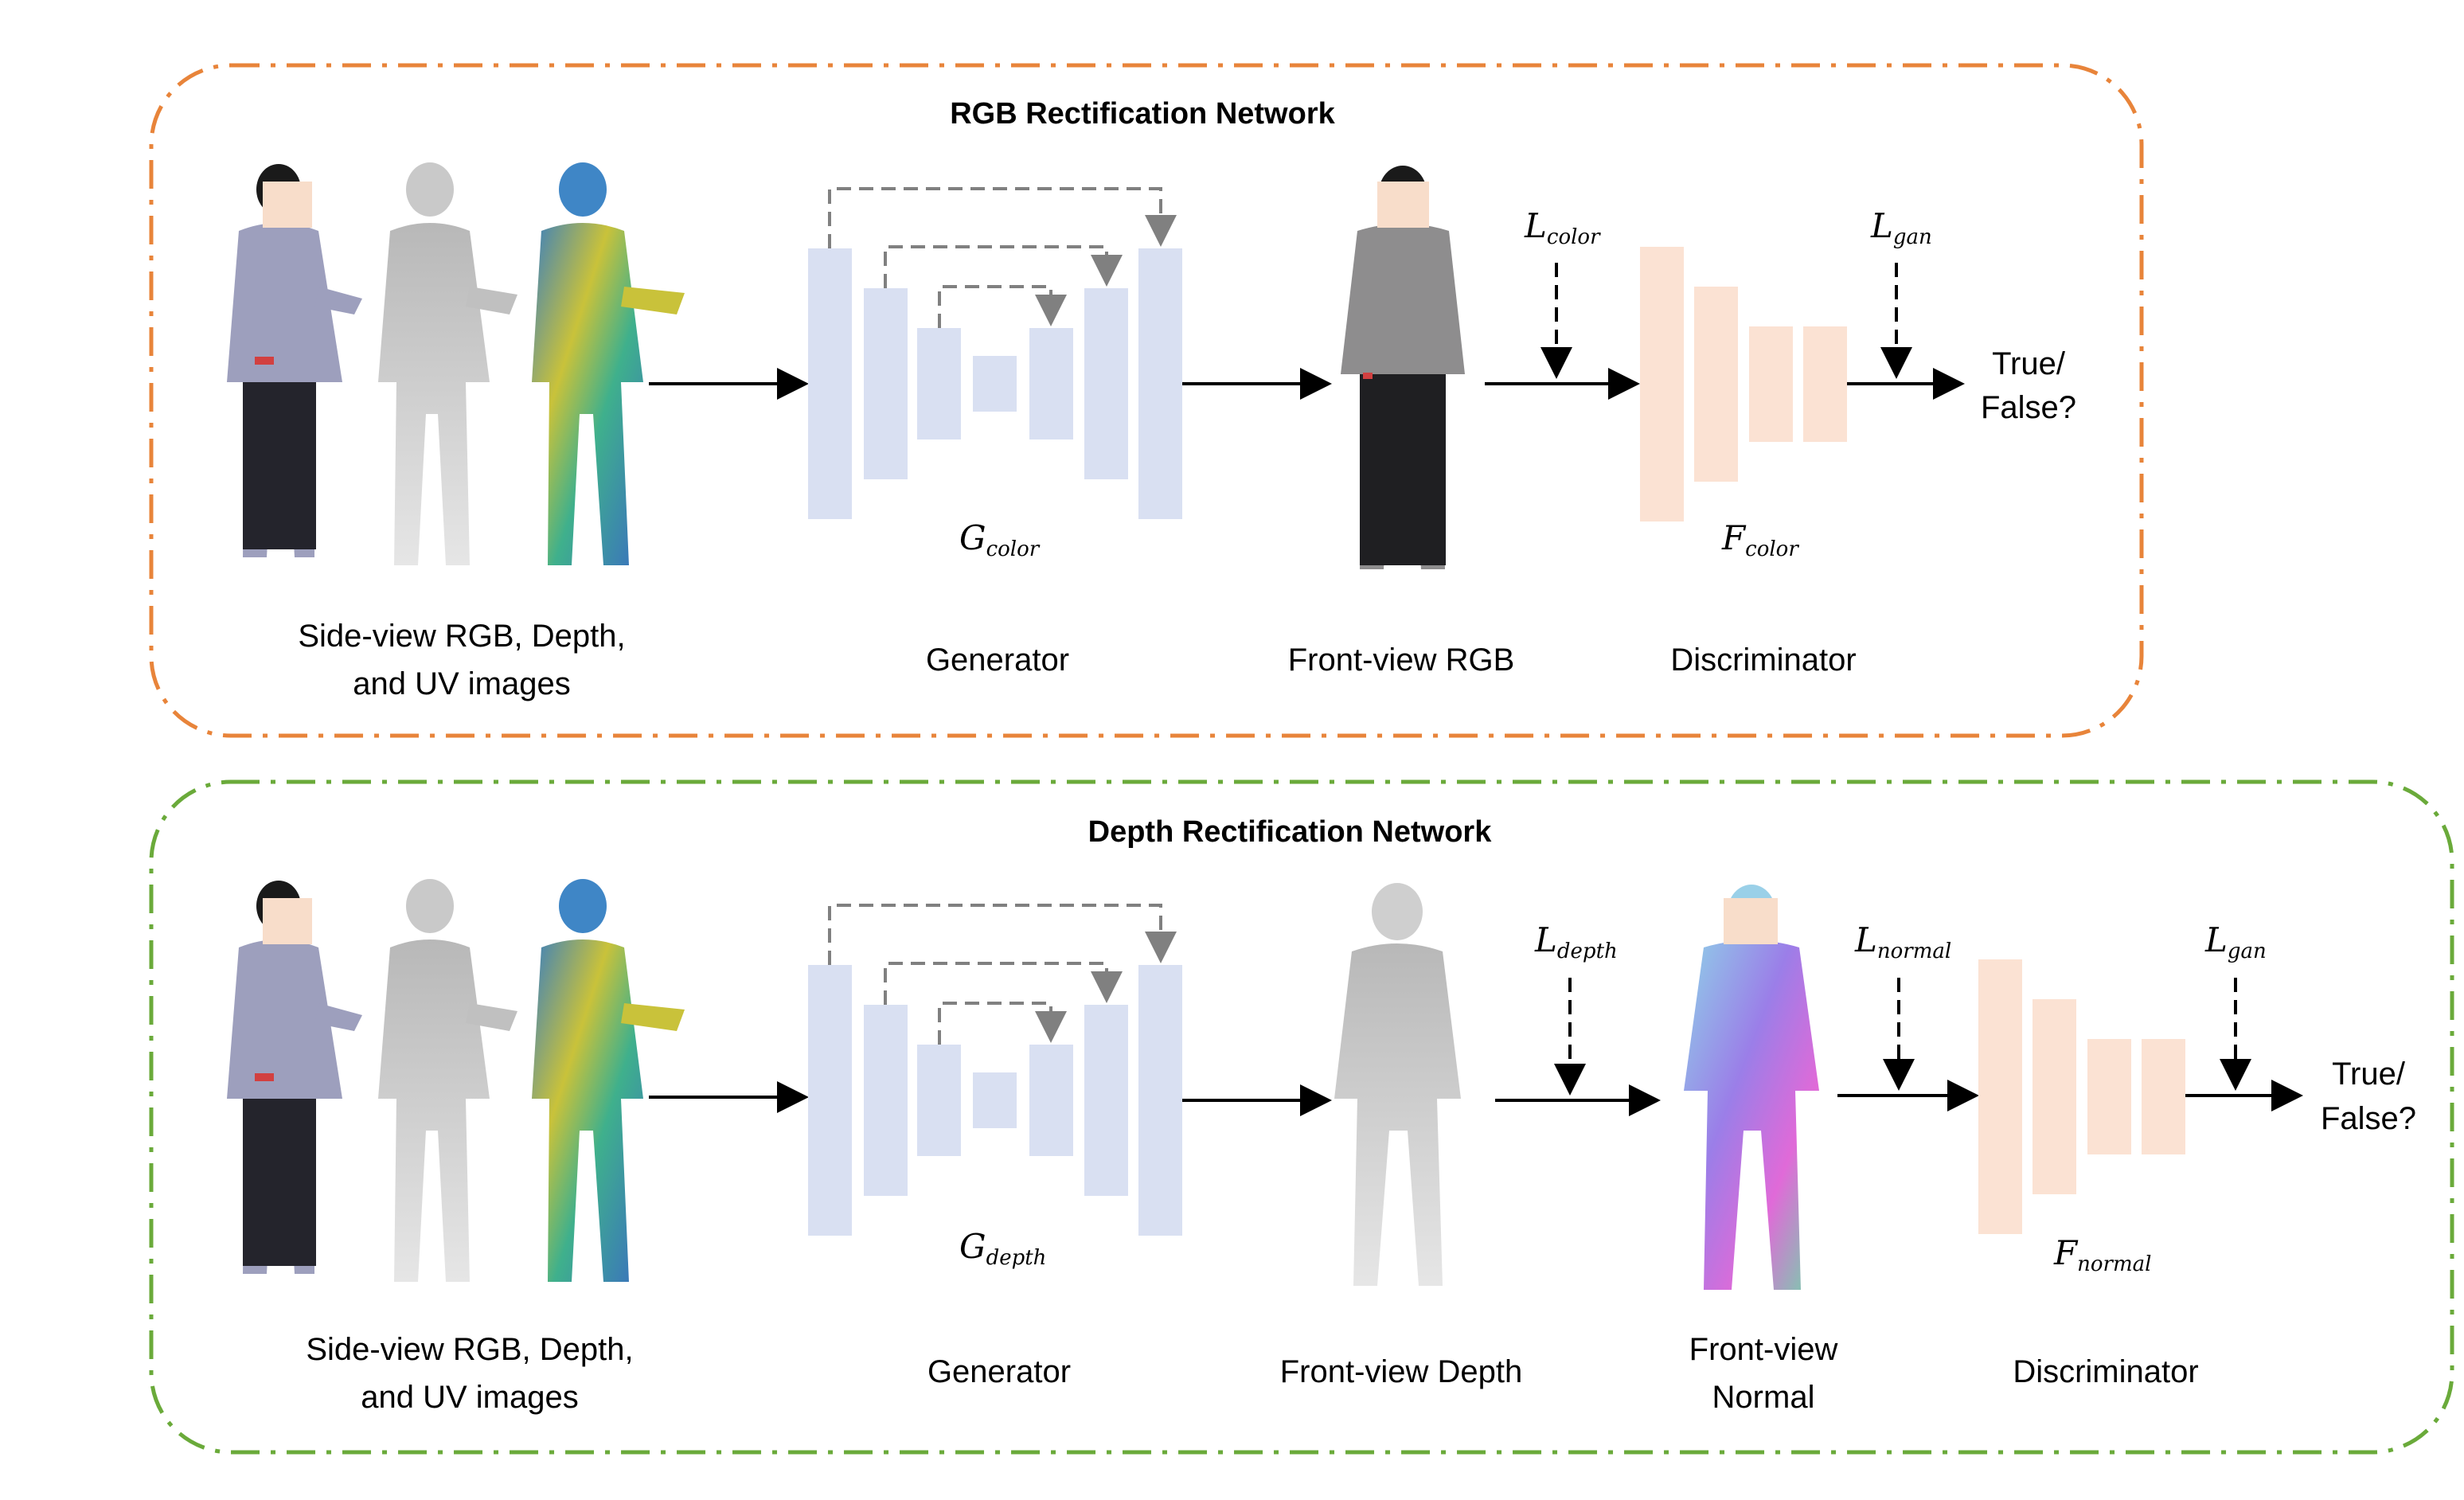  Describe the element at coordinates (1397, 1084) in the screenshot. I see `front-view-depth-figure` at that location.